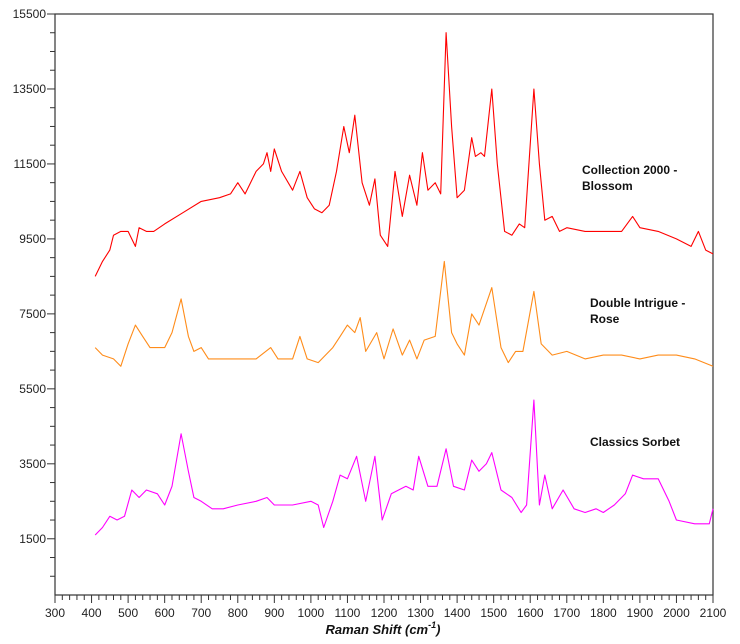  I want to click on y-tick-label: 1500, so click(32, 539).